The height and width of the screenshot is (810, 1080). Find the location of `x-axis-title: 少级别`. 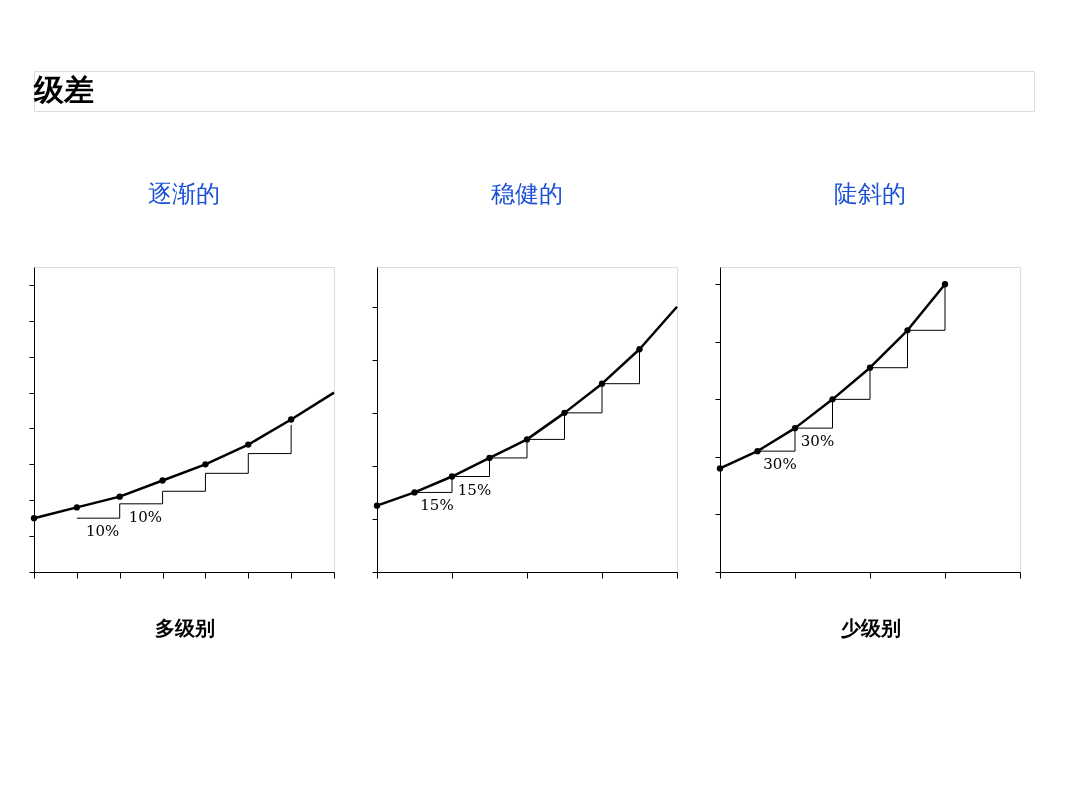

x-axis-title: 少级别 is located at coordinates (870, 628).